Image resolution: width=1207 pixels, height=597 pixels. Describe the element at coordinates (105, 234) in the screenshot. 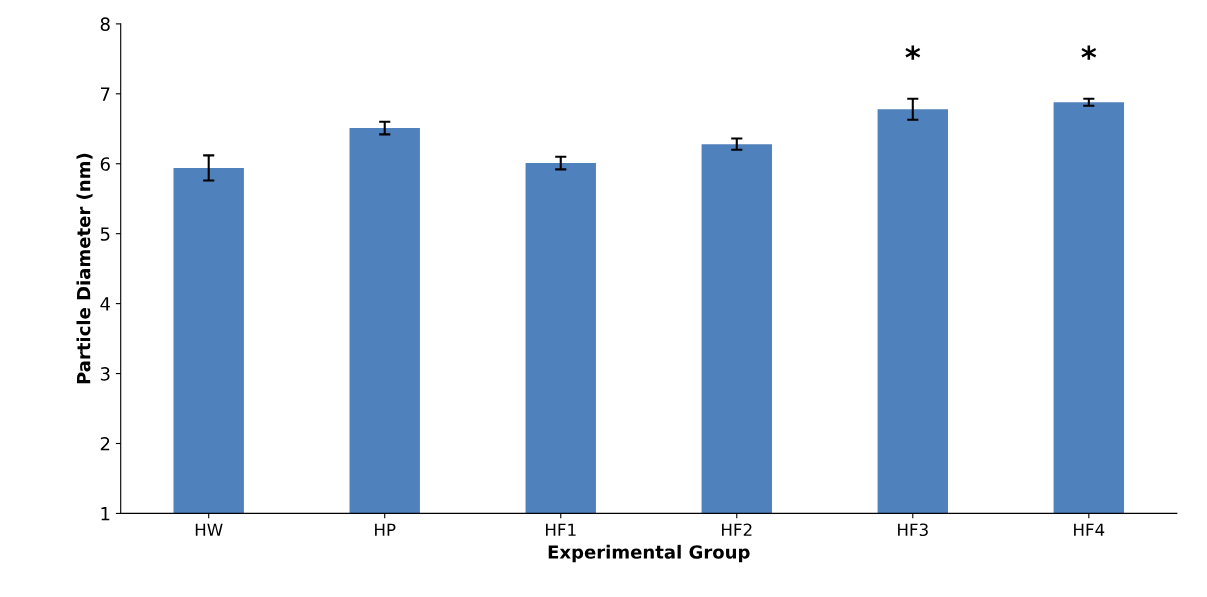

I see `y-tick-label: 5` at that location.